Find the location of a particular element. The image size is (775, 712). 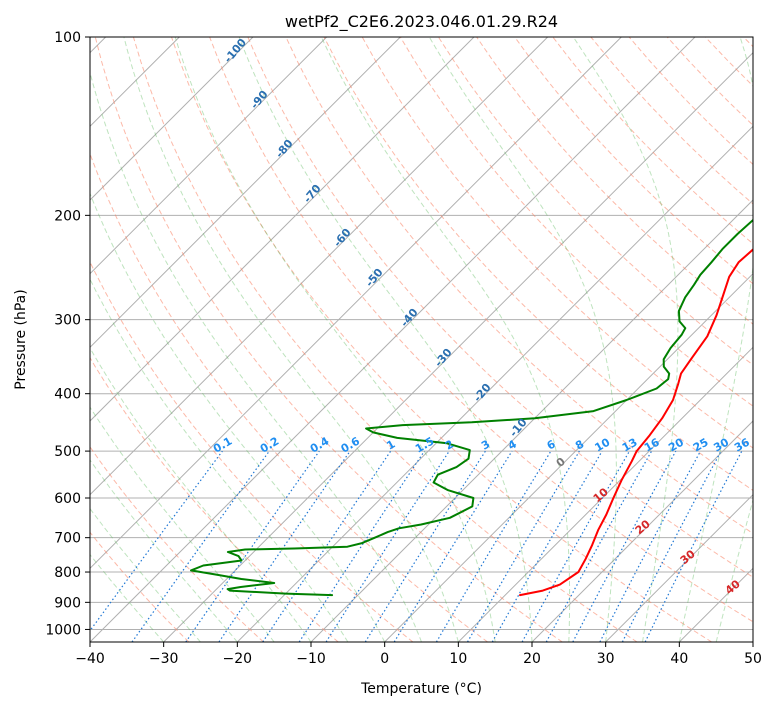

y-tick-label: 100 is located at coordinates (67, 38).